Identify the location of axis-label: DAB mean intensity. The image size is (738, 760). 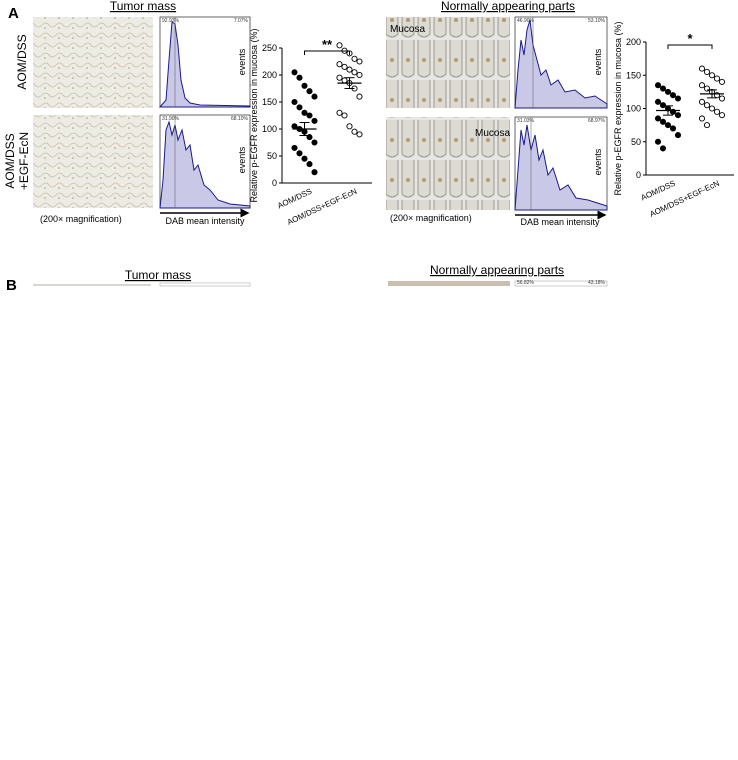
(560, 222).